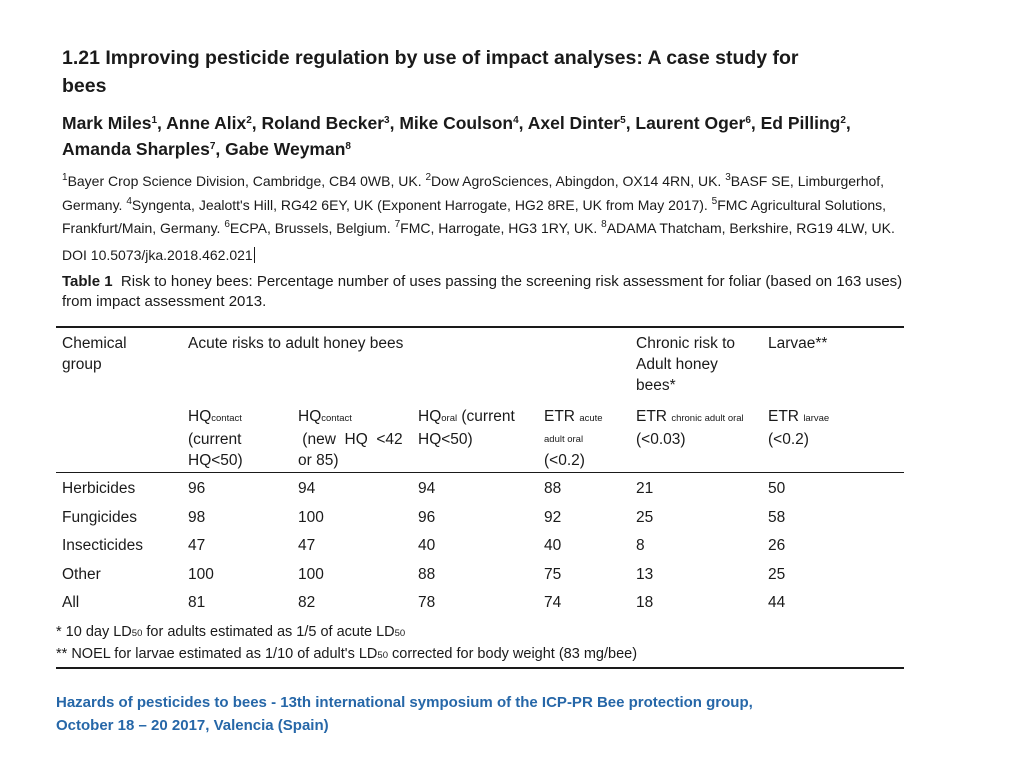 The width and height of the screenshot is (1024, 768). Describe the element at coordinates (254, 254) in the screenshot. I see `text-cursor` at that location.